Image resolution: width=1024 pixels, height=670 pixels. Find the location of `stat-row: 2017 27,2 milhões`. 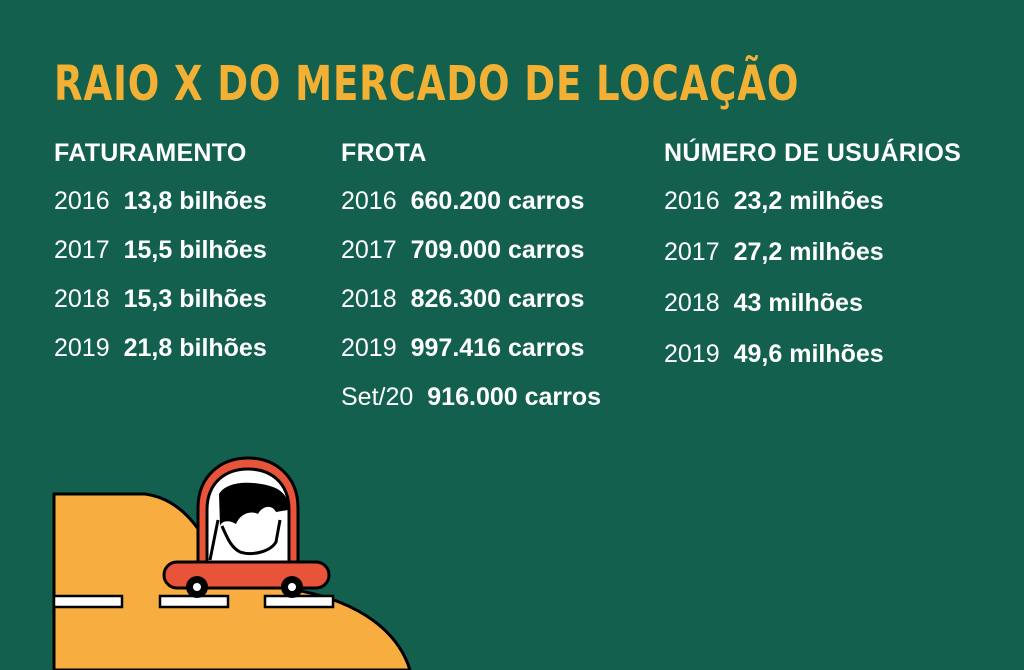

stat-row: 2017 27,2 milhões is located at coordinates (812, 262).